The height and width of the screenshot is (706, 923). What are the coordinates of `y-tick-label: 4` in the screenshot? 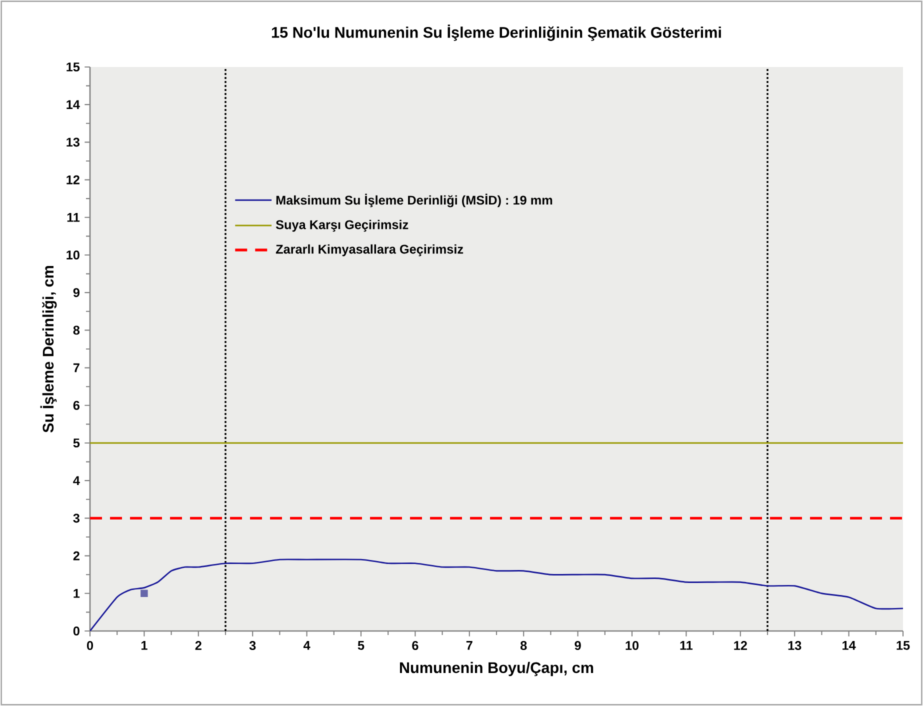 It's located at (76, 480).